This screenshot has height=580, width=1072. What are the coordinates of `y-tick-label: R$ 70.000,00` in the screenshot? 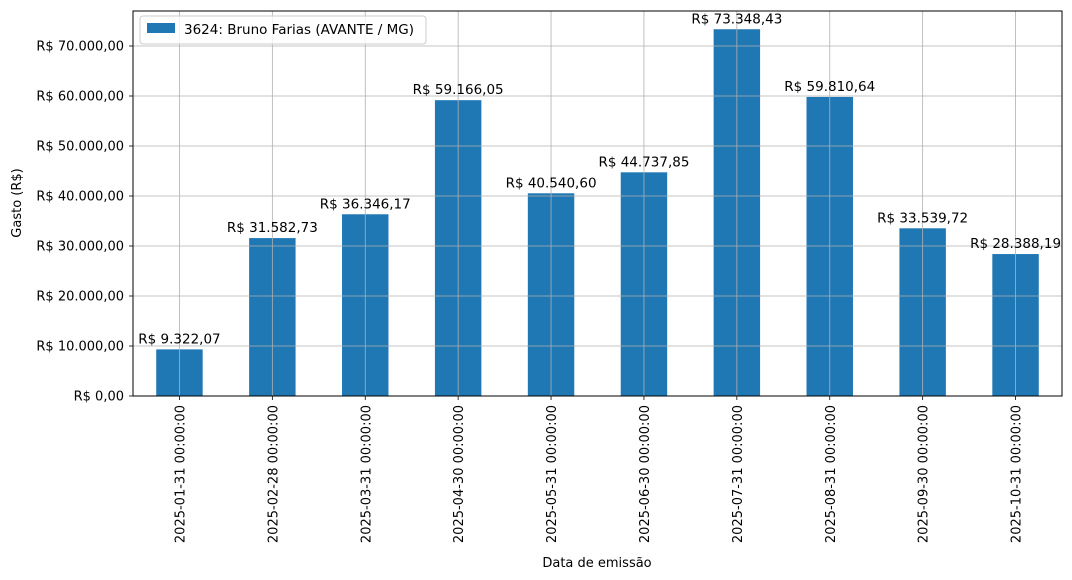 It's located at (80, 47).